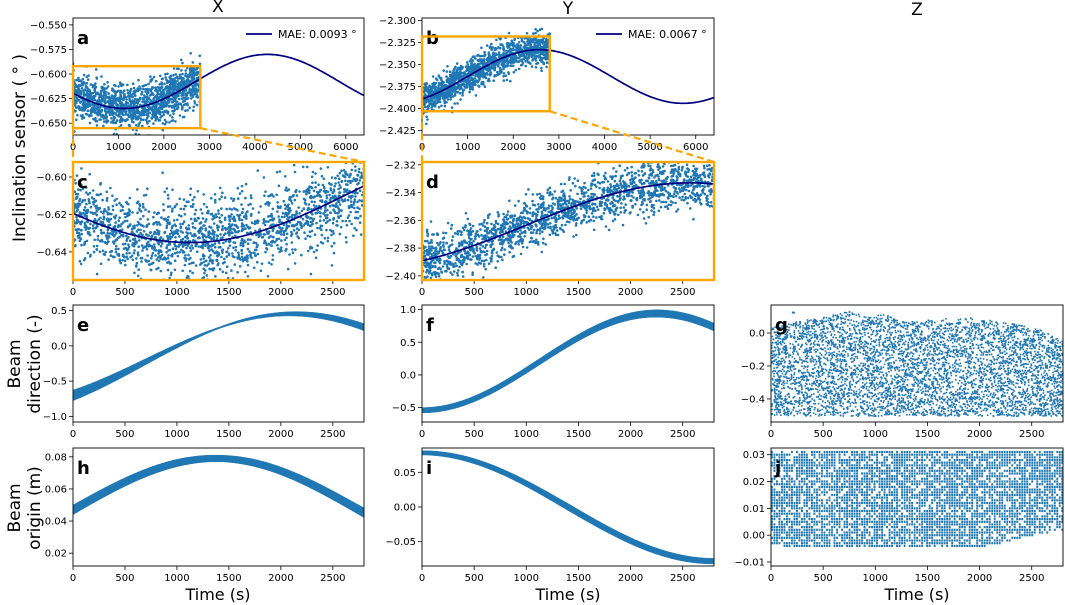 This screenshot has width=1065, height=605. I want to click on x-tick-label: 500, so click(124, 292).